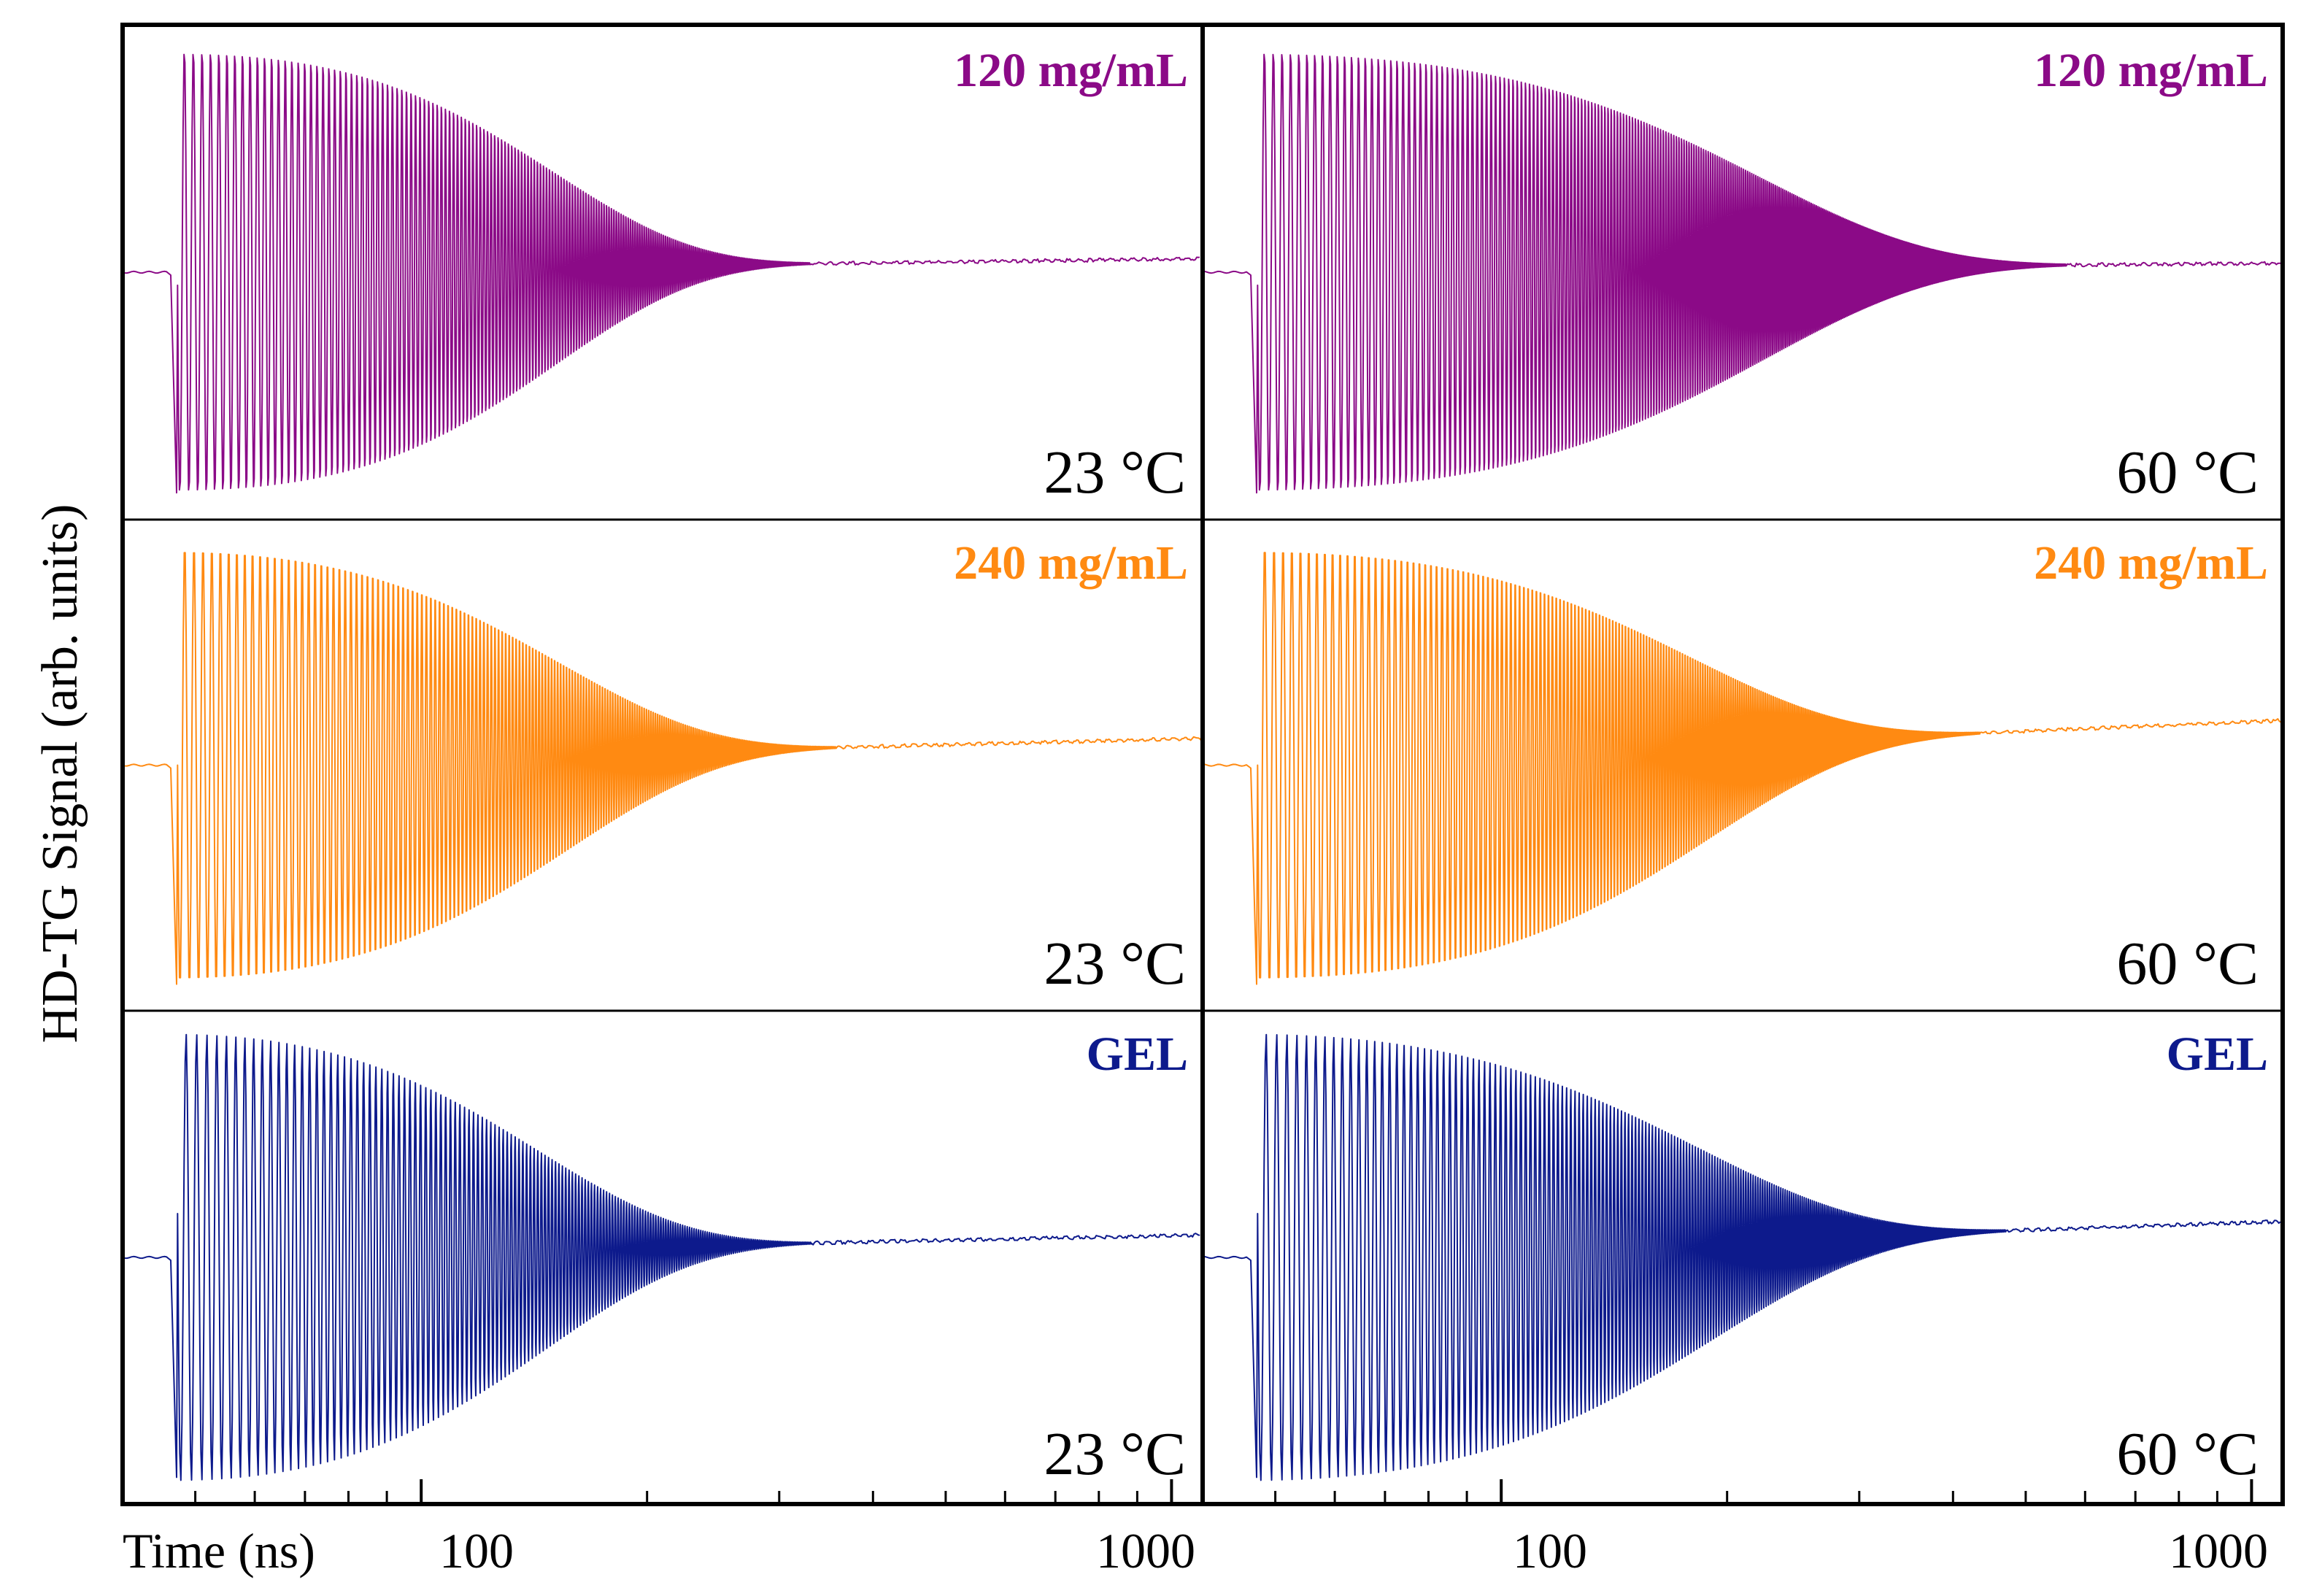  What do you see at coordinates (662, 768) in the screenshot?
I see `trace-240-mg-ml-23c` at bounding box center [662, 768].